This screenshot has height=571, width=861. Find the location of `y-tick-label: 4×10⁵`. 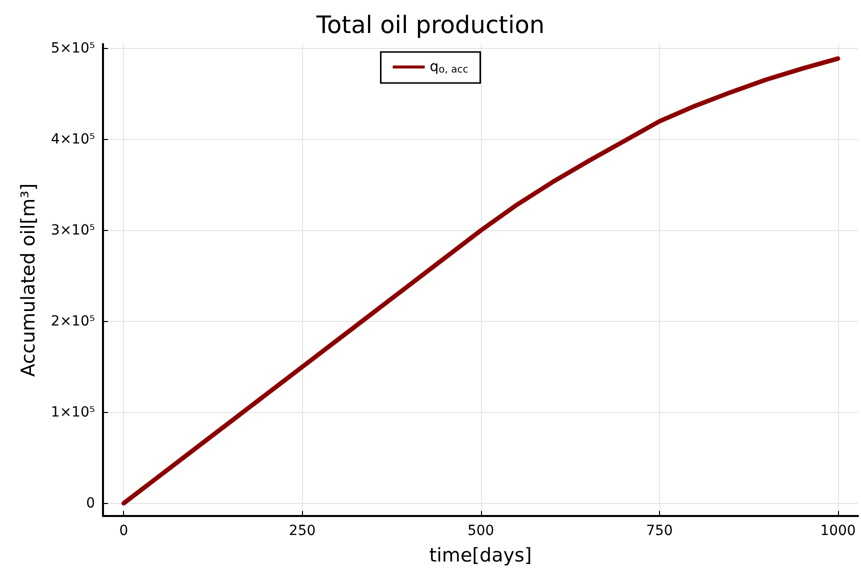

y-tick-label: 4×10⁵ is located at coordinates (72, 139).